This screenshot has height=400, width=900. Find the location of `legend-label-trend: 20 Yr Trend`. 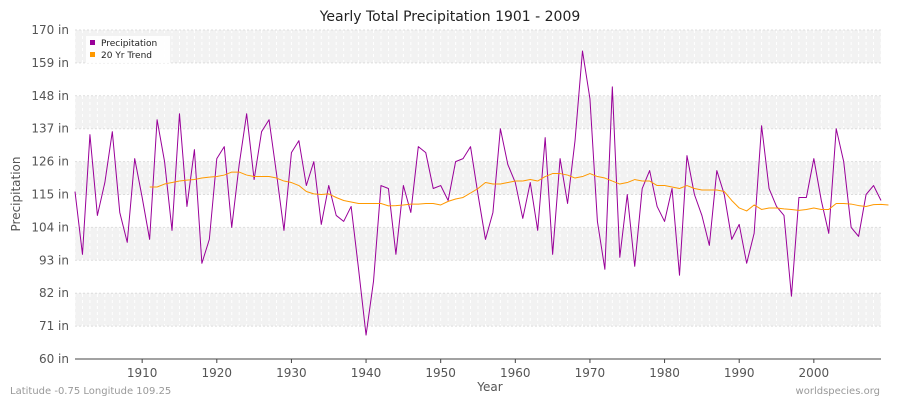

legend-label-trend: 20 Yr Trend is located at coordinates (126, 56).